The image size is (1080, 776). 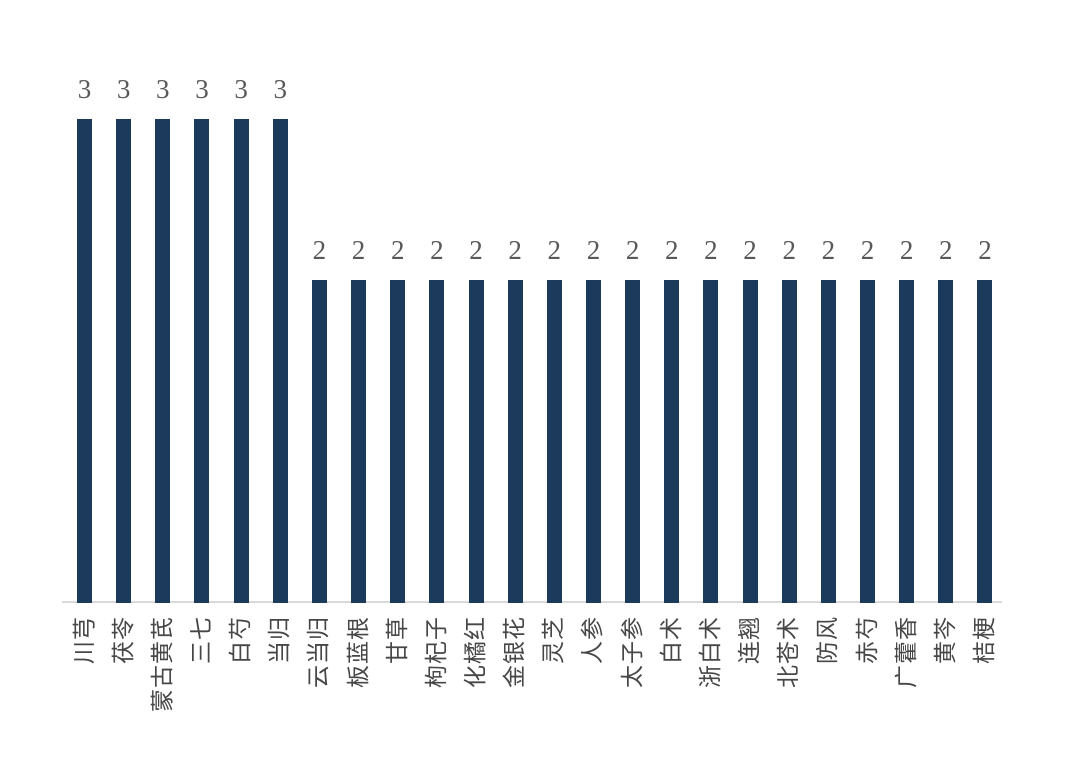 I want to click on x-axis-label: 枸杞子, so click(x=436, y=652).